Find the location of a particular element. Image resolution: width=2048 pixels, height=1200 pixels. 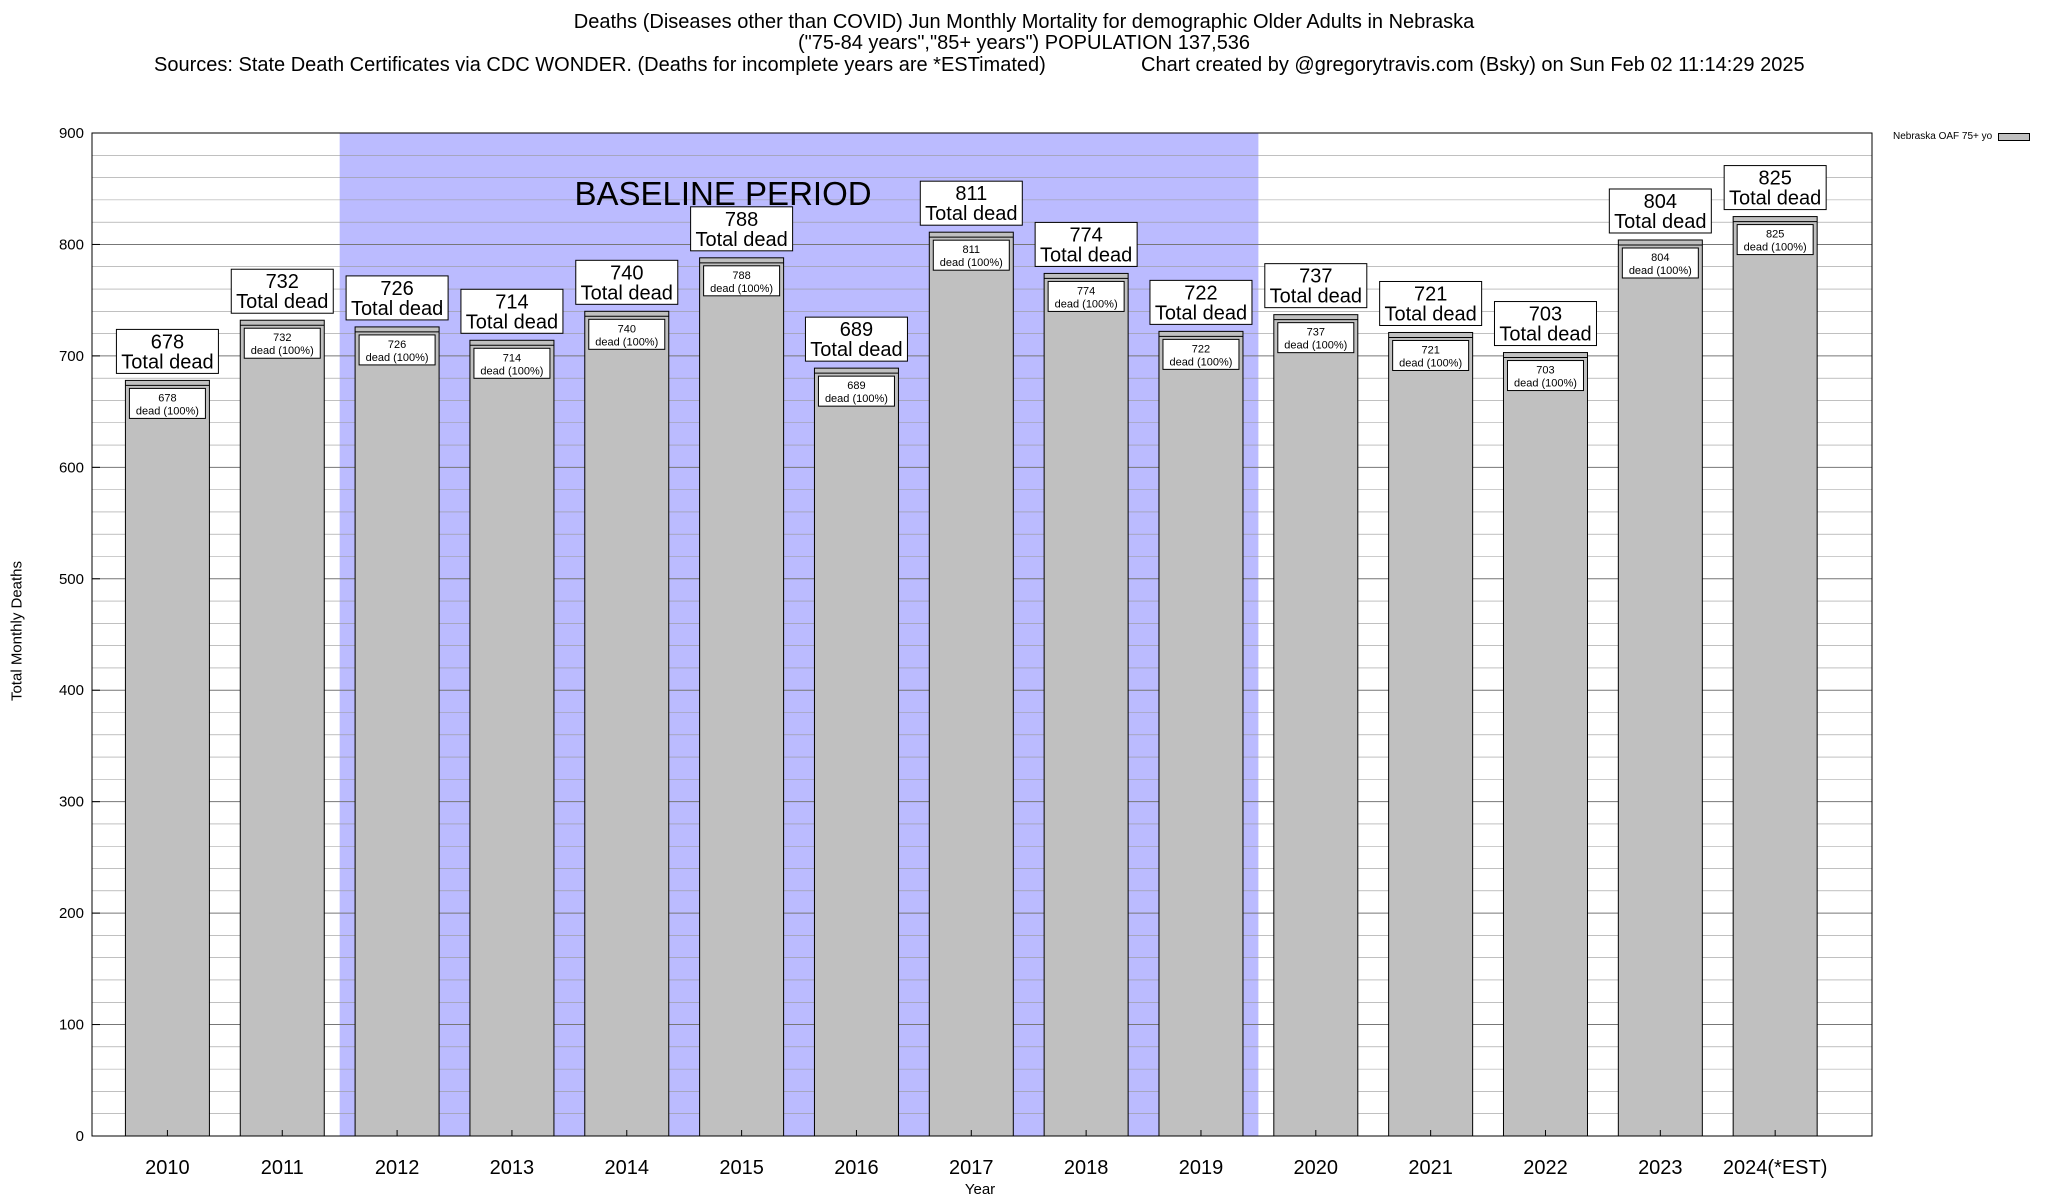

total-value-label: 740 is located at coordinates (626, 273).